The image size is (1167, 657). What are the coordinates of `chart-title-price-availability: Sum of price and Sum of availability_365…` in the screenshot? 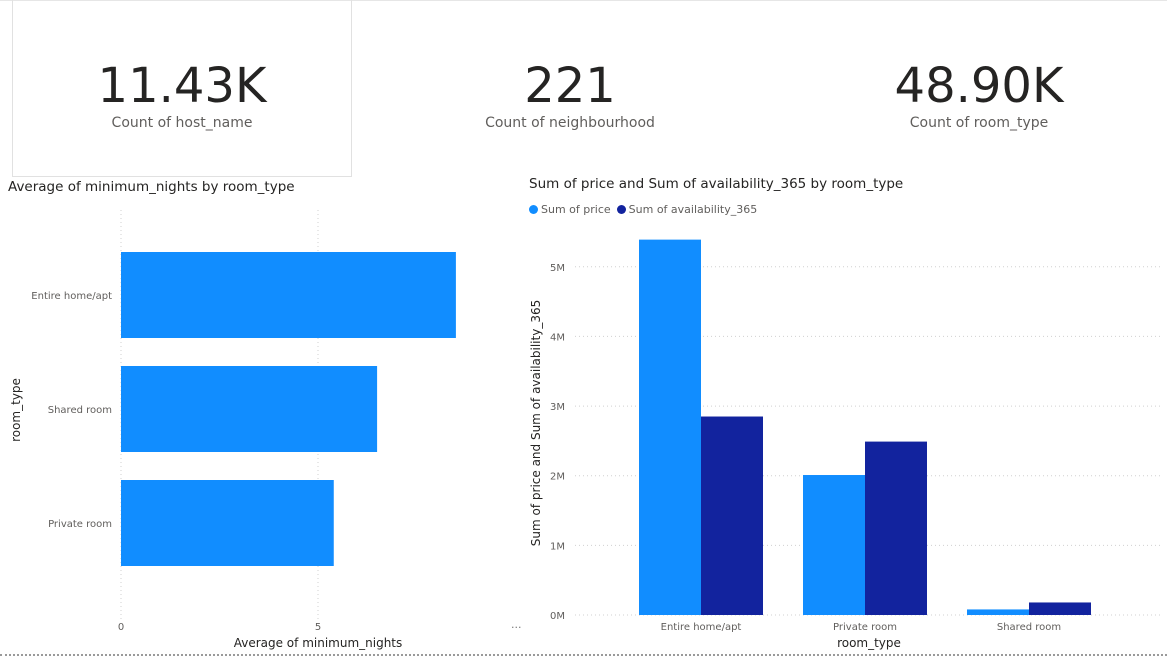 It's located at (716, 184).